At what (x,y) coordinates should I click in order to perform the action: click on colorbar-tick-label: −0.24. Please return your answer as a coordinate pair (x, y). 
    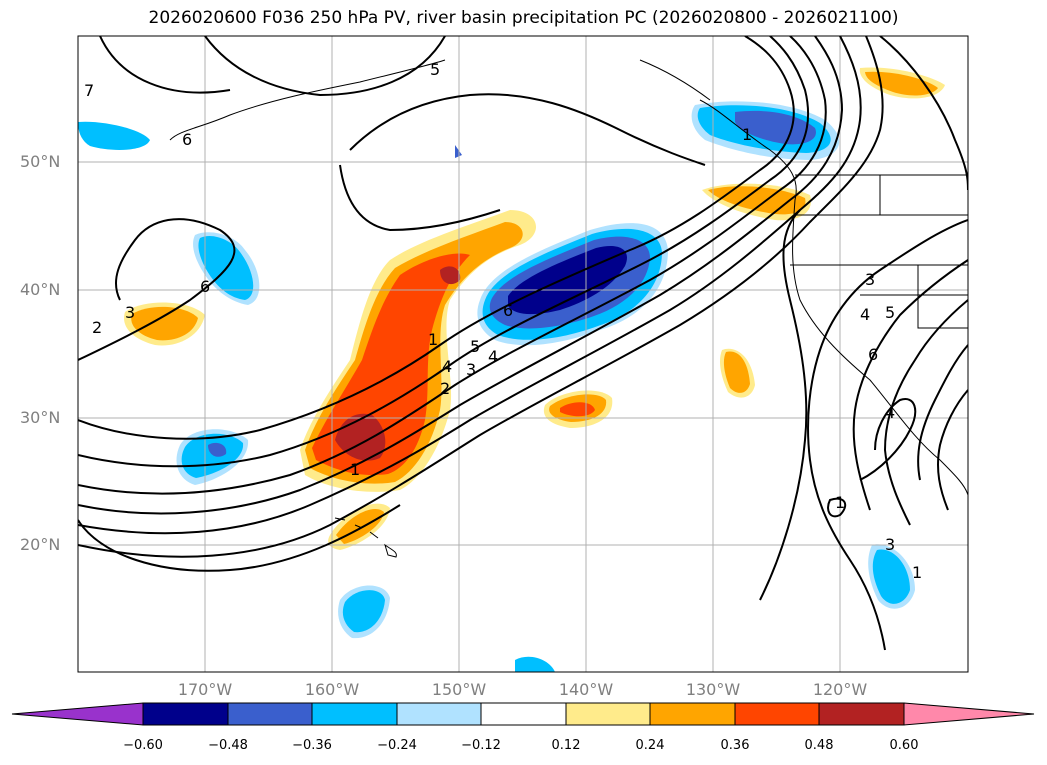
    Looking at the image, I should click on (397, 745).